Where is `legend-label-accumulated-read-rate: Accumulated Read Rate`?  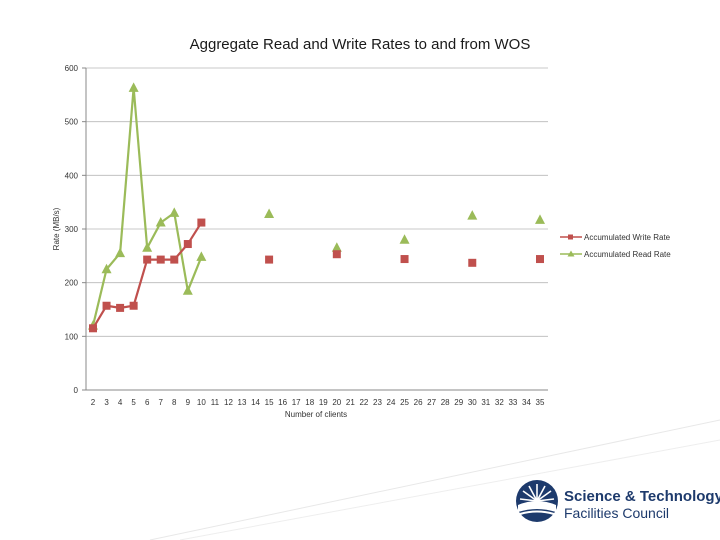
legend-label-accumulated-read-rate: Accumulated Read Rate is located at coordinates (627, 254).